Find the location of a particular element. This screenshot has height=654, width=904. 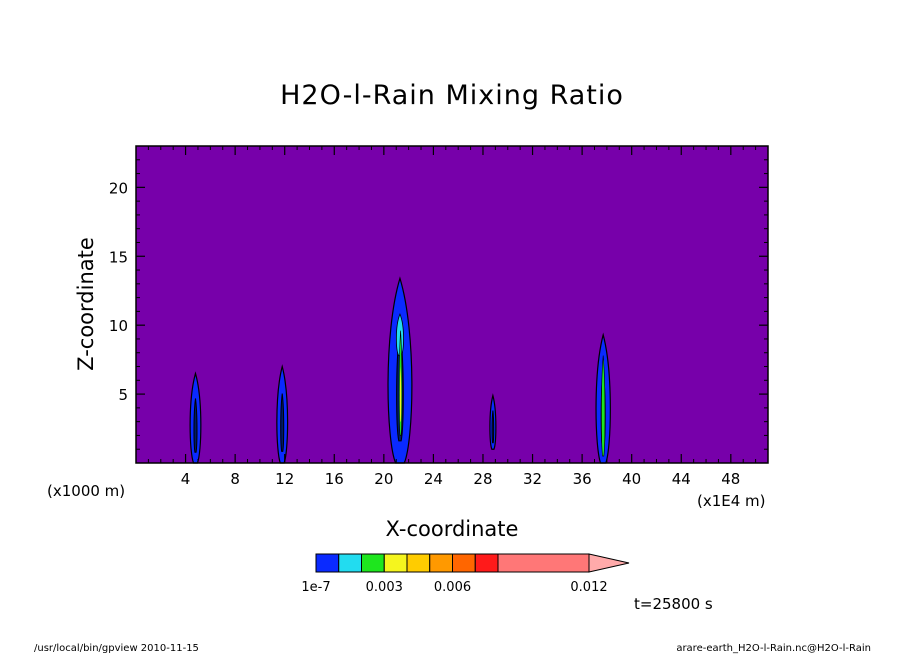

colorbar: 1e-7 0.003 0.006 0.012 is located at coordinates (465, 574).